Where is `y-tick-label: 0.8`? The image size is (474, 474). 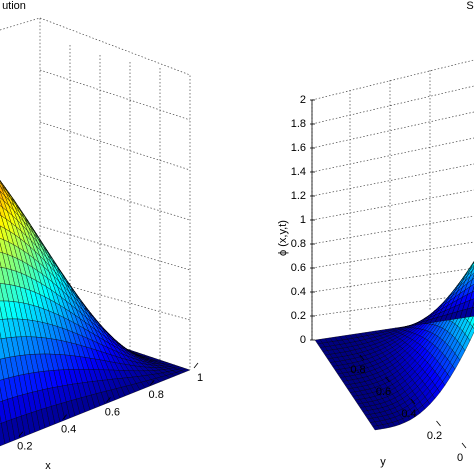
y-tick-label: 0.8 is located at coordinates (357, 370).